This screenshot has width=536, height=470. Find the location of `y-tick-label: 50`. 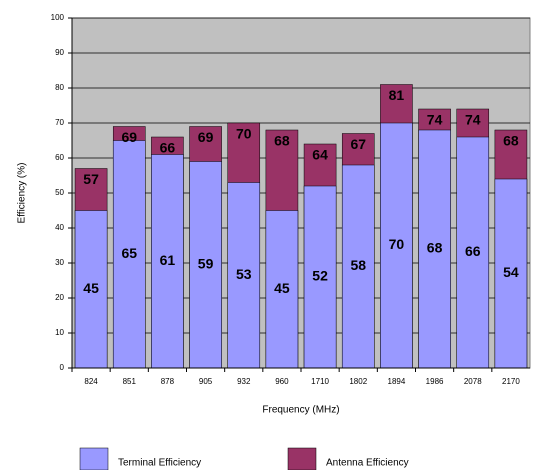

y-tick-label: 50 is located at coordinates (59, 192).